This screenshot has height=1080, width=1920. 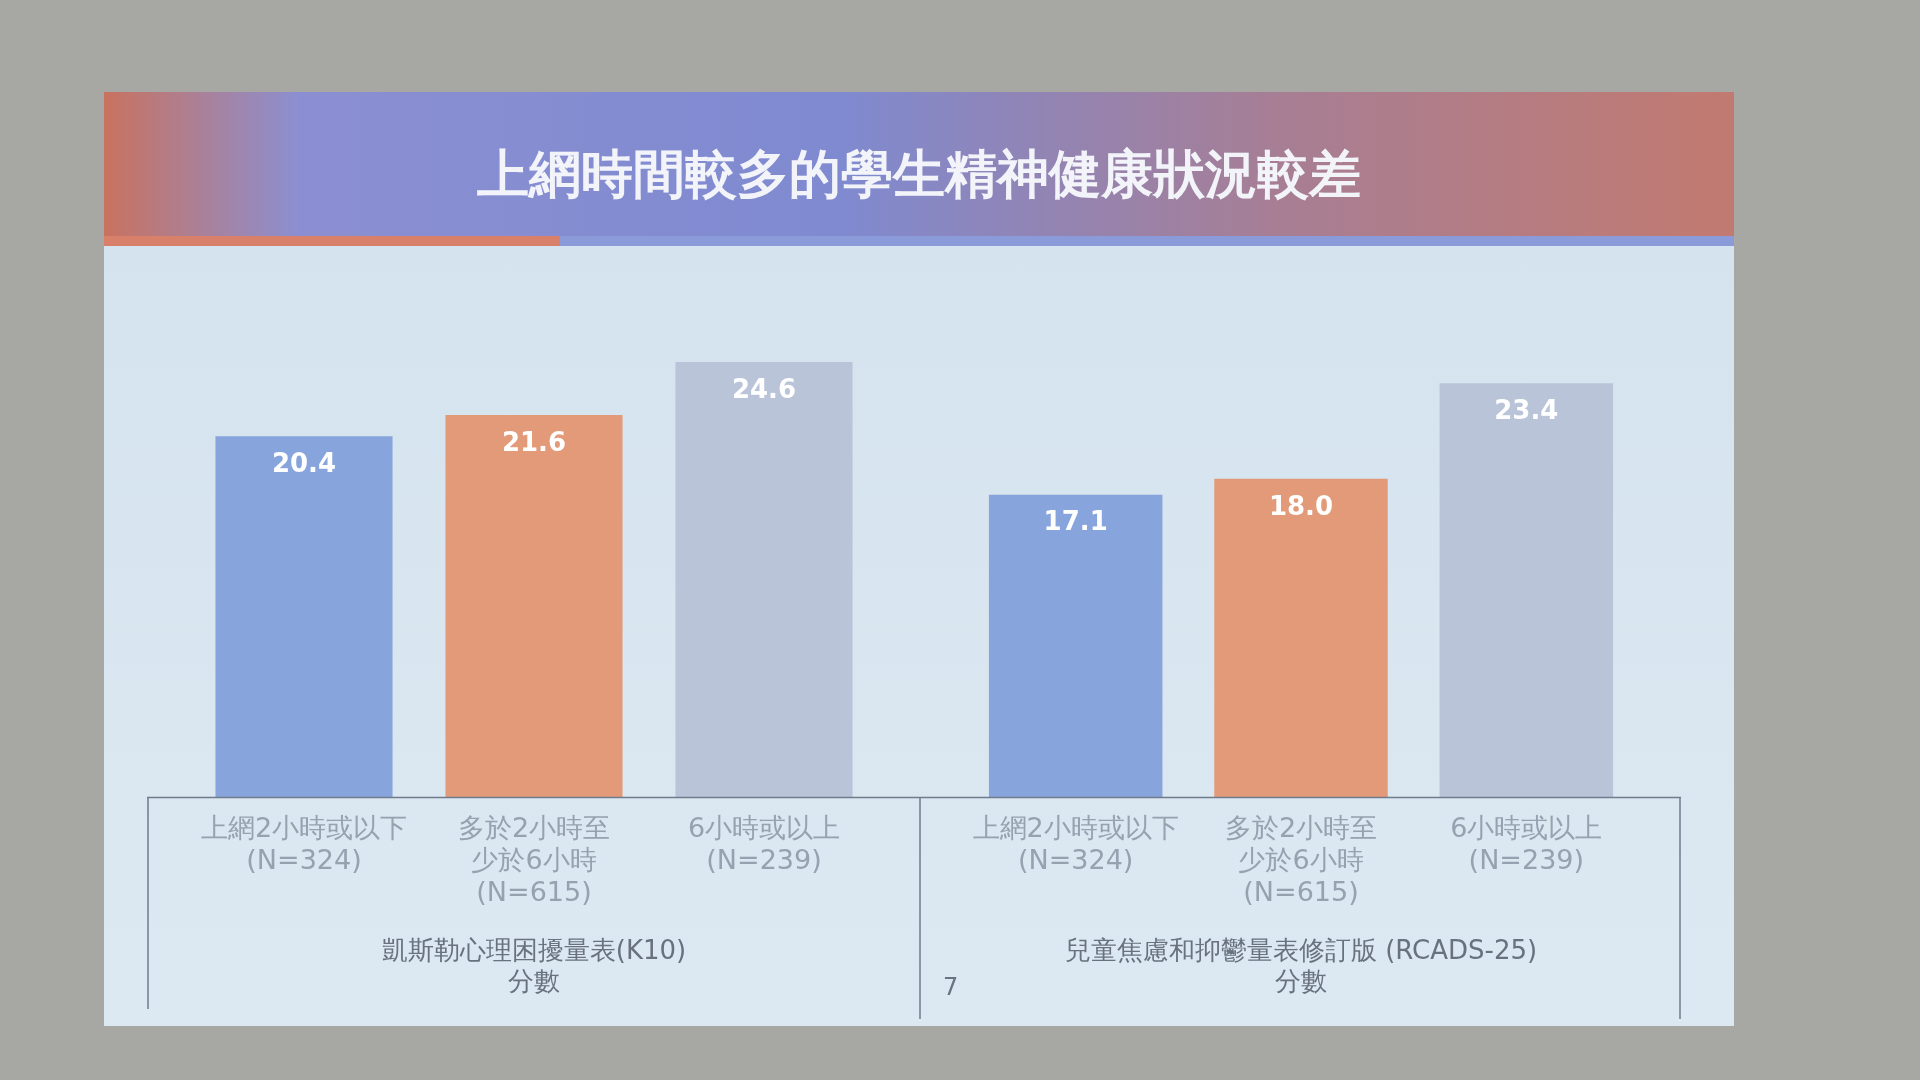 What do you see at coordinates (534, 441) in the screenshot?
I see `data-label: 21.6` at bounding box center [534, 441].